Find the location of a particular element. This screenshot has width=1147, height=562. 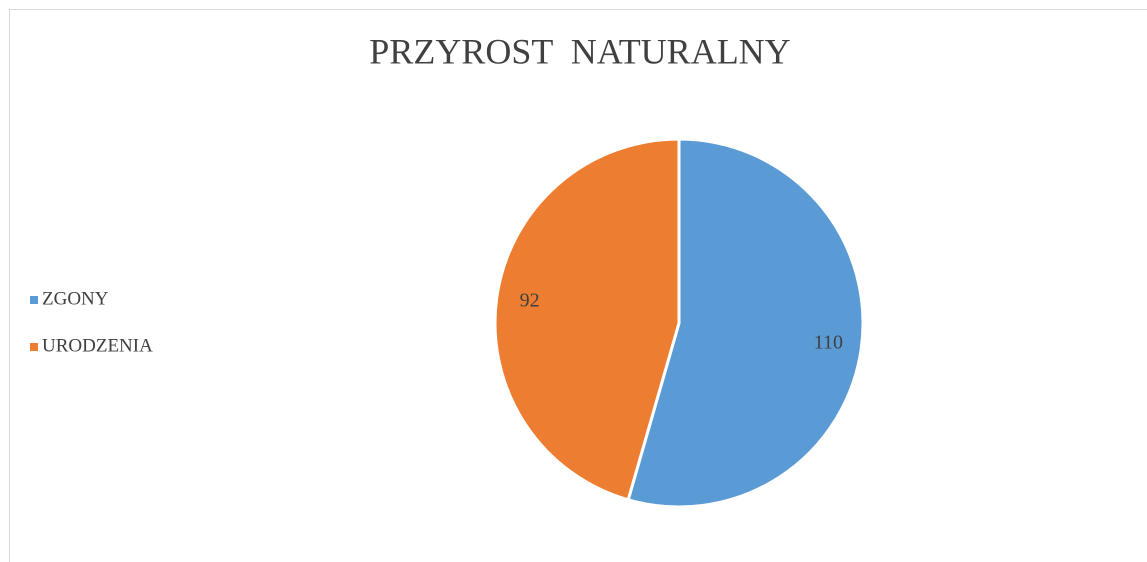

chart-title: PRZYROST NATURALNY is located at coordinates (579, 51).